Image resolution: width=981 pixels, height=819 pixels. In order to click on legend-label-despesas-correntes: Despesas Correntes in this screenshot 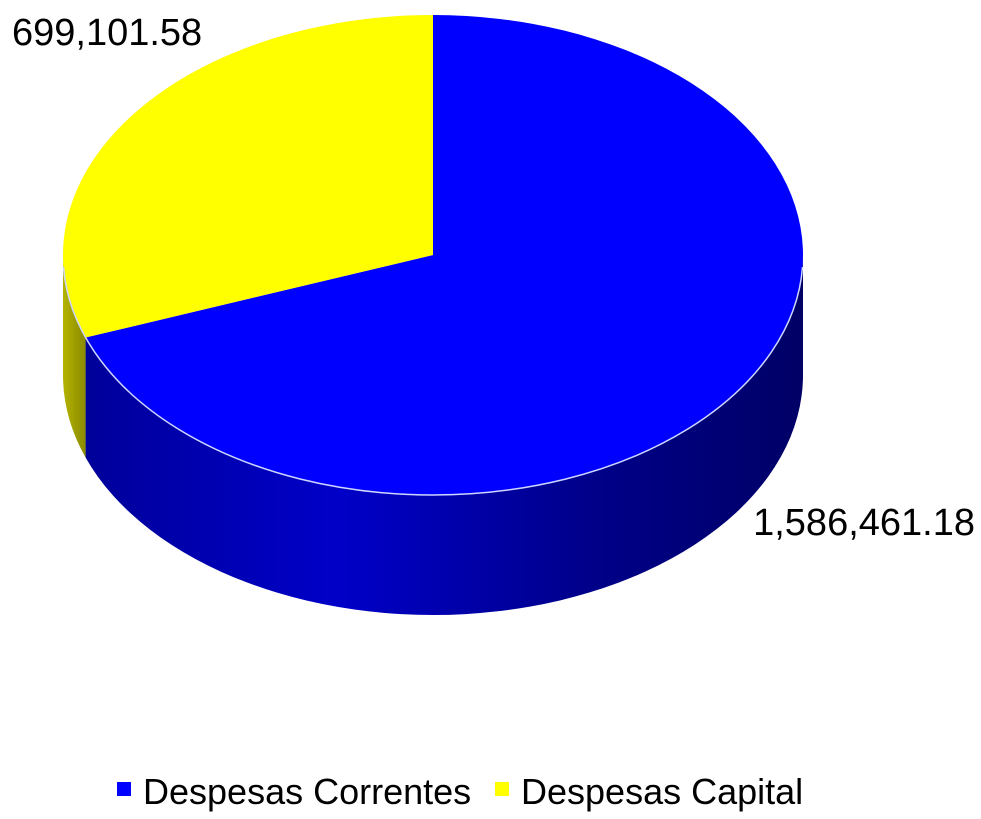, I will do `click(307, 791)`.